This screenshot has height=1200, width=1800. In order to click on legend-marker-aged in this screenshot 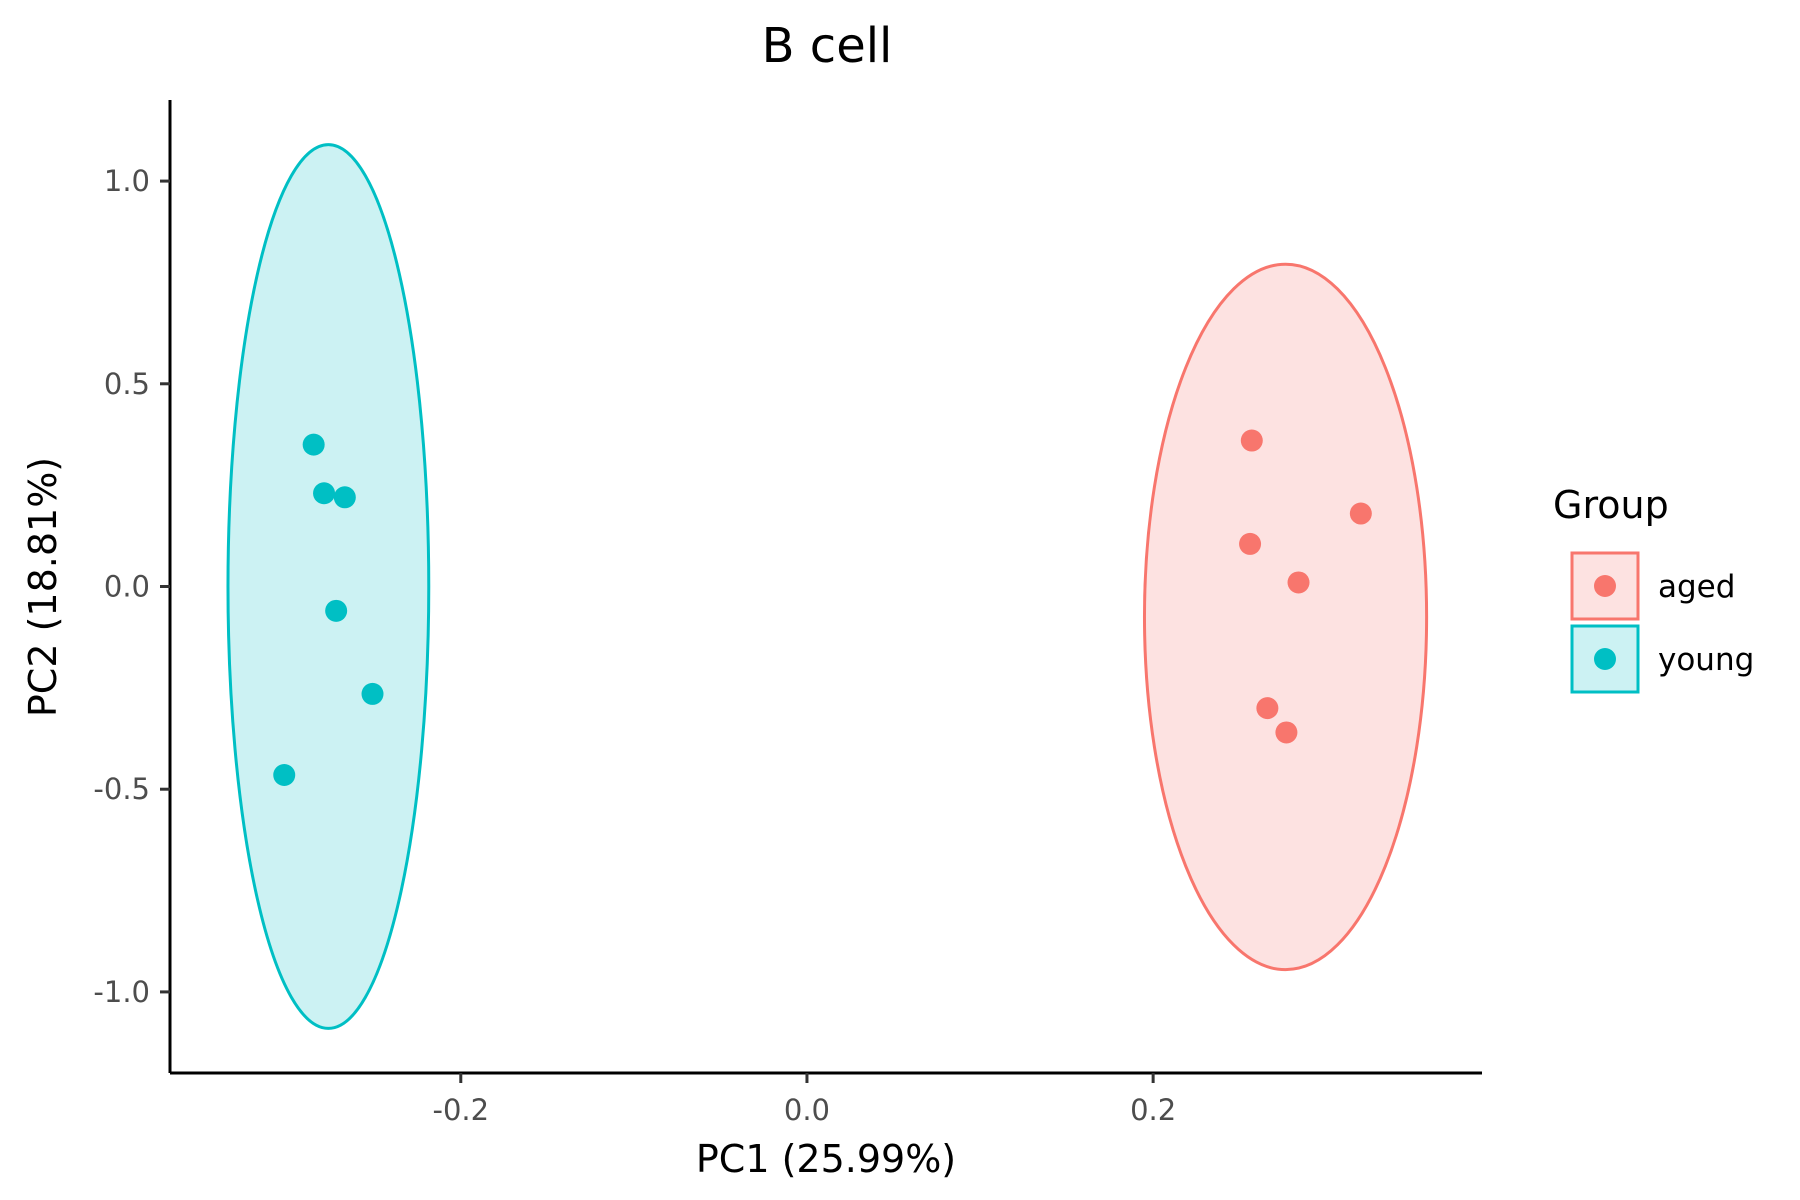, I will do `click(1605, 586)`.